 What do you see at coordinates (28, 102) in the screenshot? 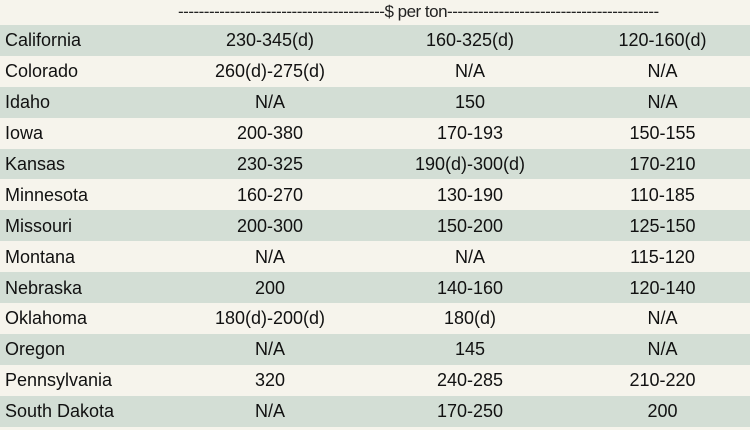
I see `state-name-cell: Idaho` at bounding box center [28, 102].